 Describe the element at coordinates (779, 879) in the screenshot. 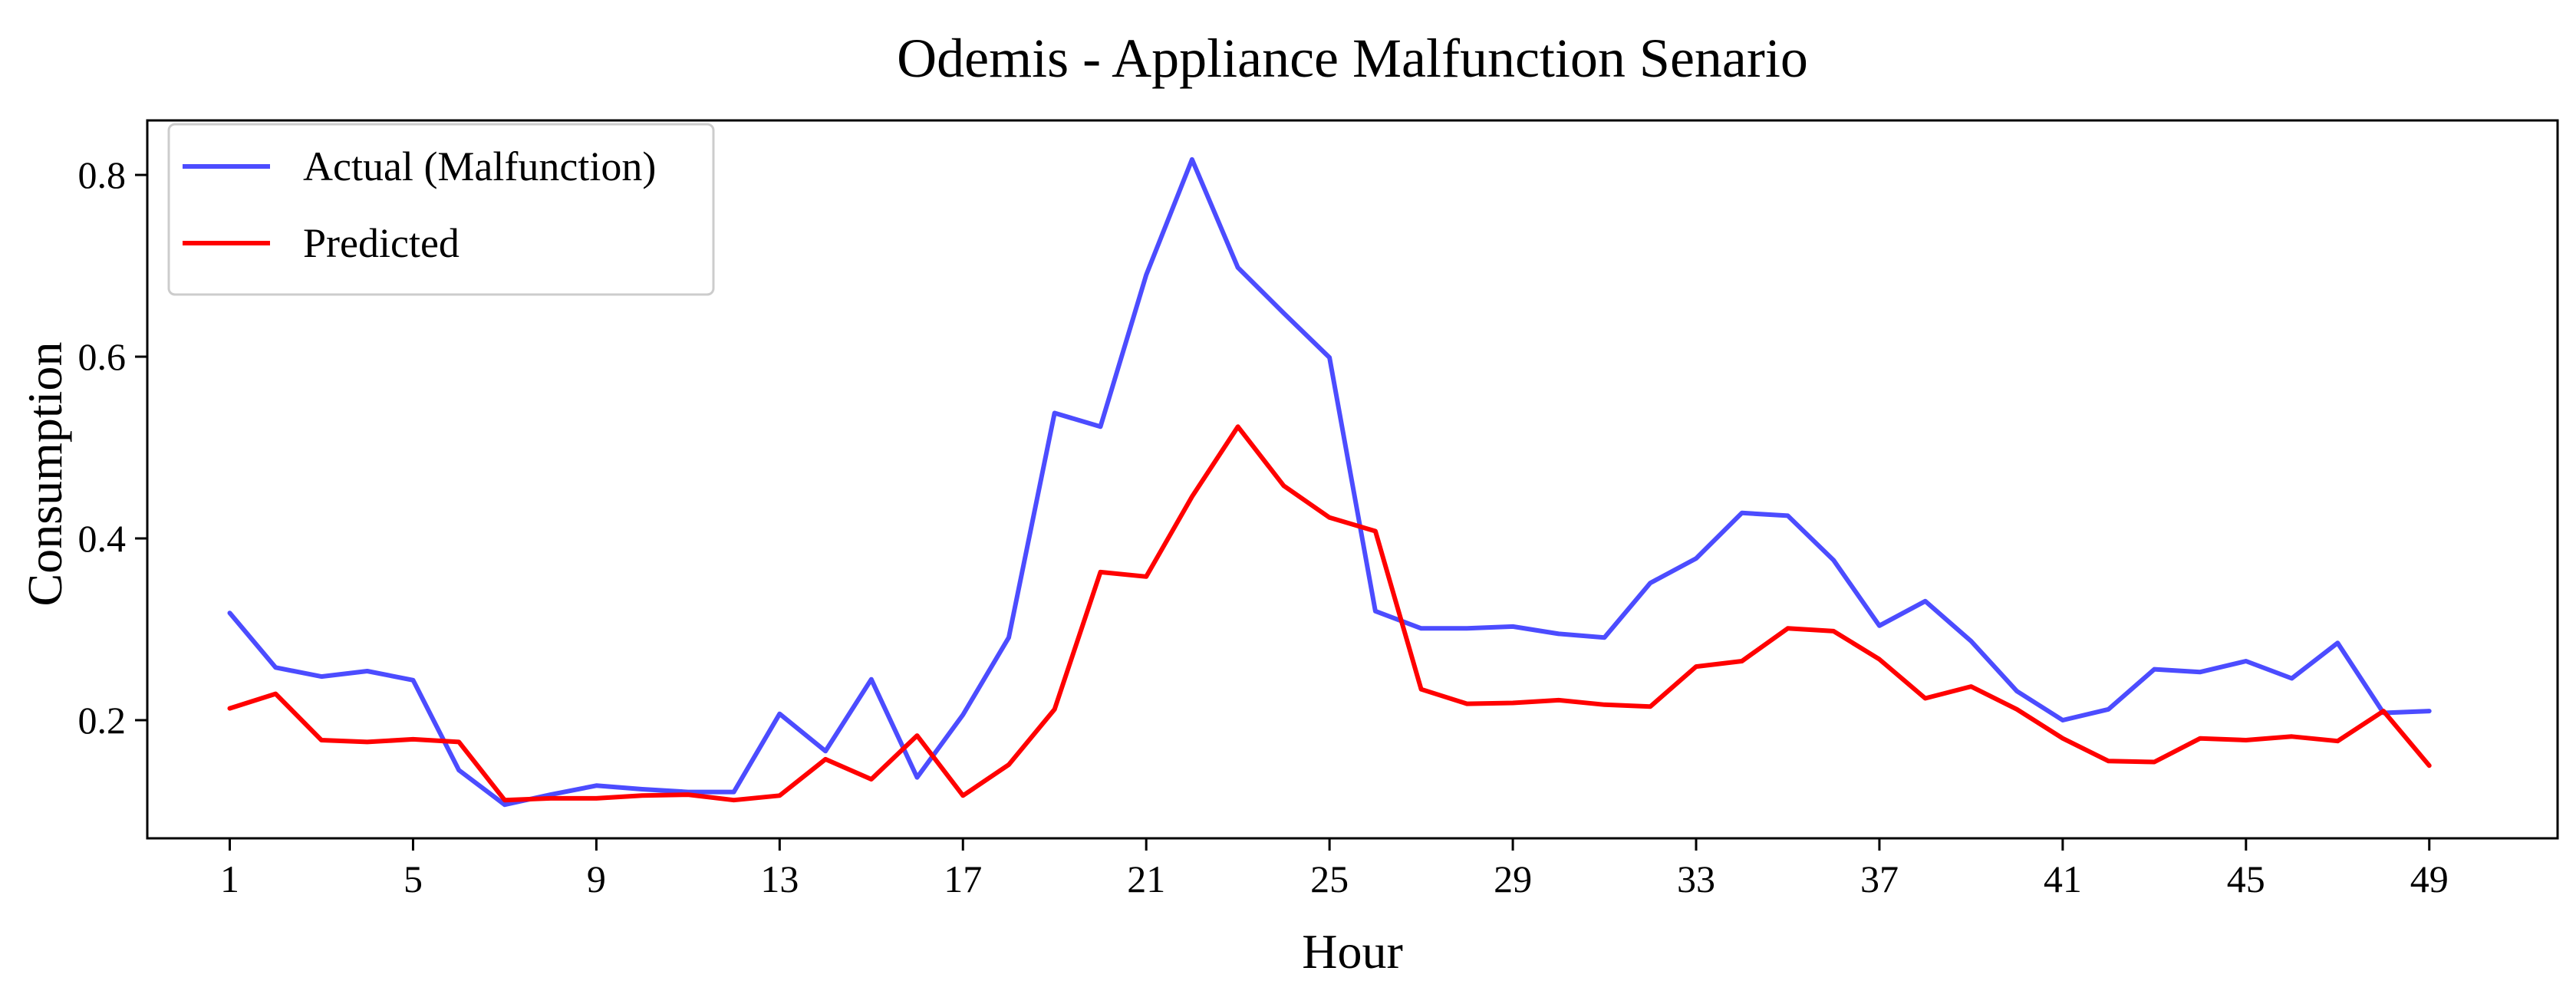

I see `x-tick-label: 13` at that location.